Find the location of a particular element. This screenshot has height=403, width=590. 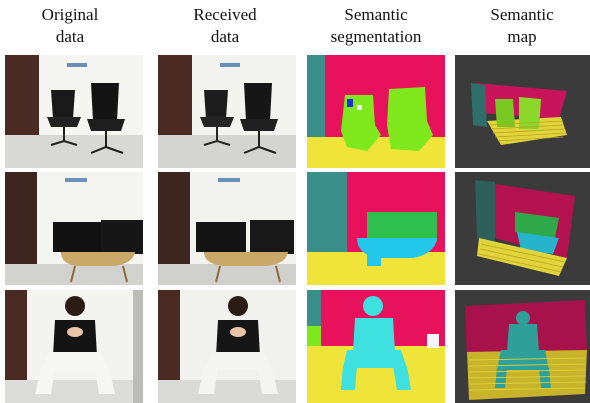

segmentation-image-person is located at coordinates (376, 346).